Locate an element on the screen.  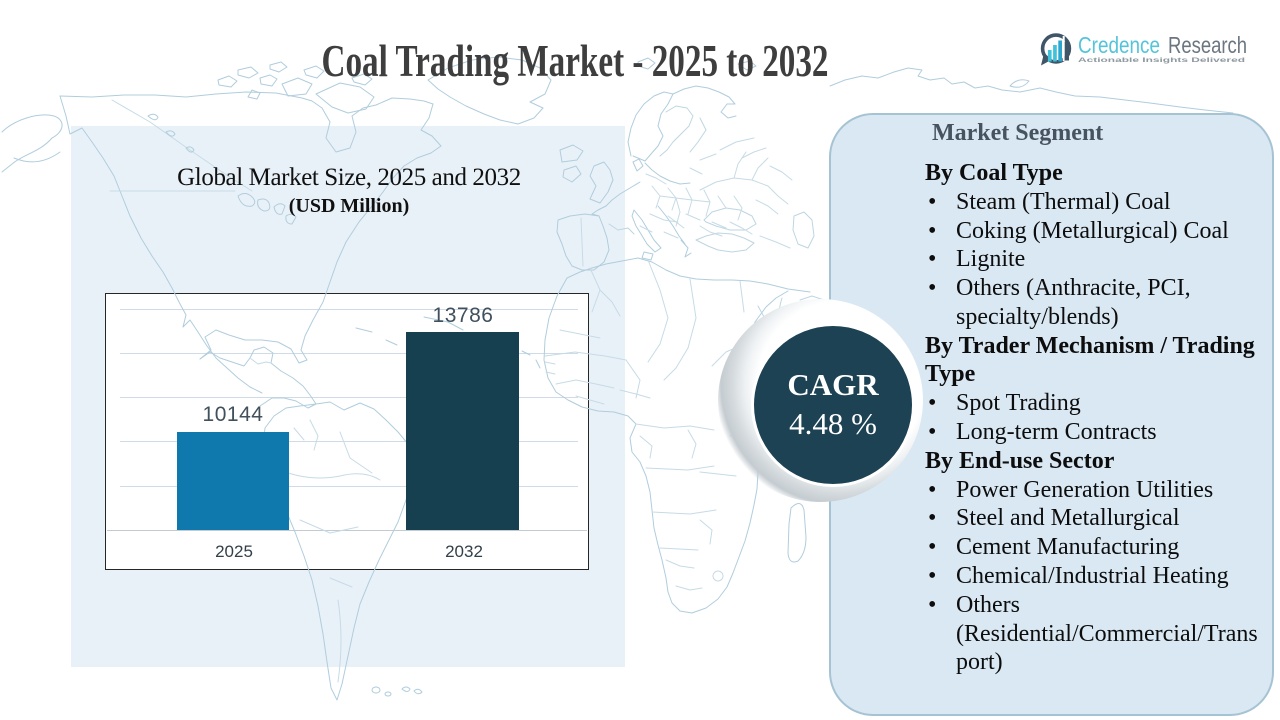
svg-text: Research is located at coordinates (1207, 45).